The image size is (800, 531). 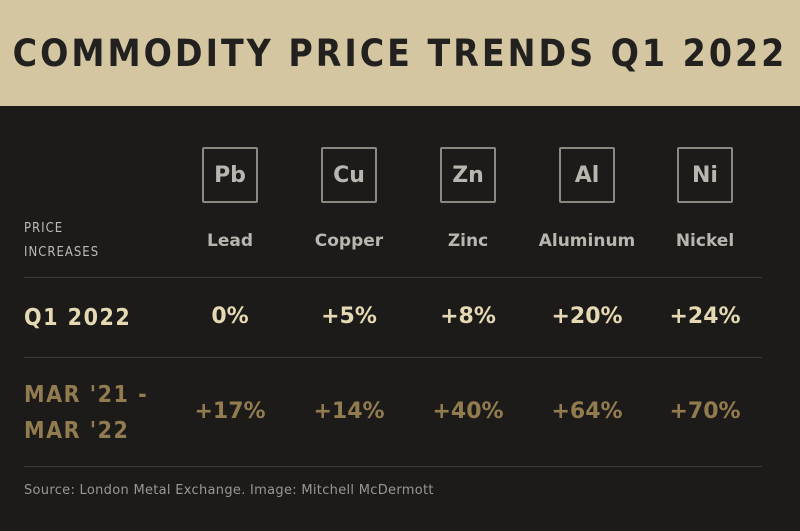 What do you see at coordinates (705, 241) in the screenshot?
I see `metal-name-nickel: Nickel` at bounding box center [705, 241].